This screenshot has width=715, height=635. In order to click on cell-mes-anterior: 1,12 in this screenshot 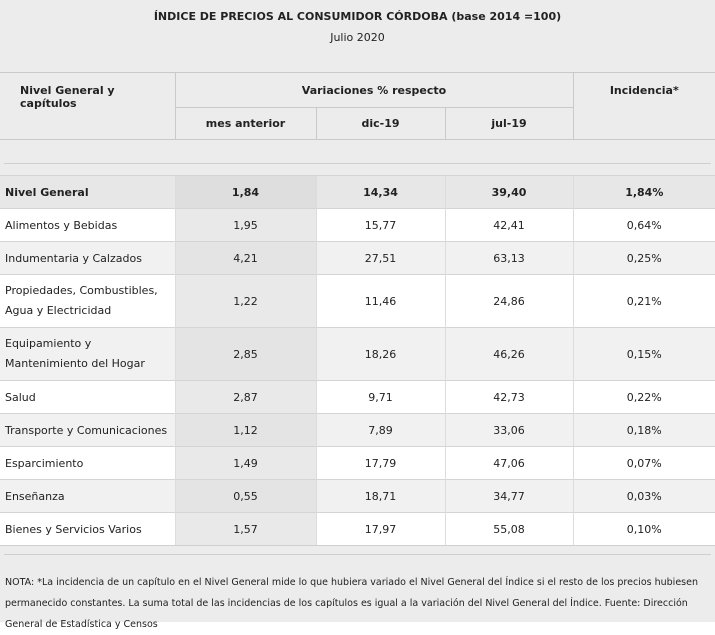, I will do `click(246, 430)`.